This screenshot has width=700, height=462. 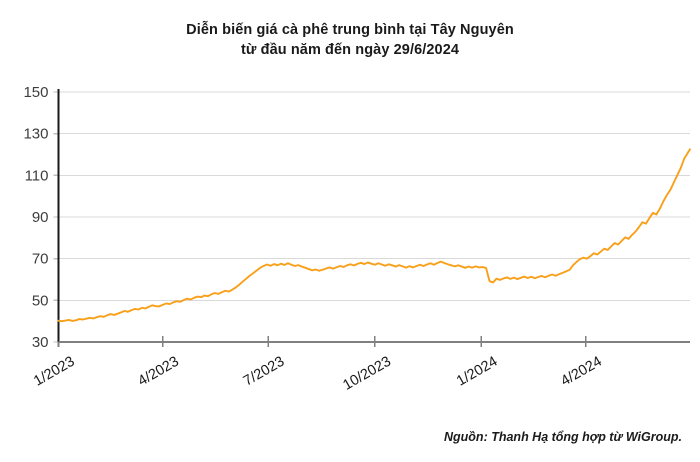 I want to click on x-axis-tick-label: 4/2024, so click(x=581, y=372).